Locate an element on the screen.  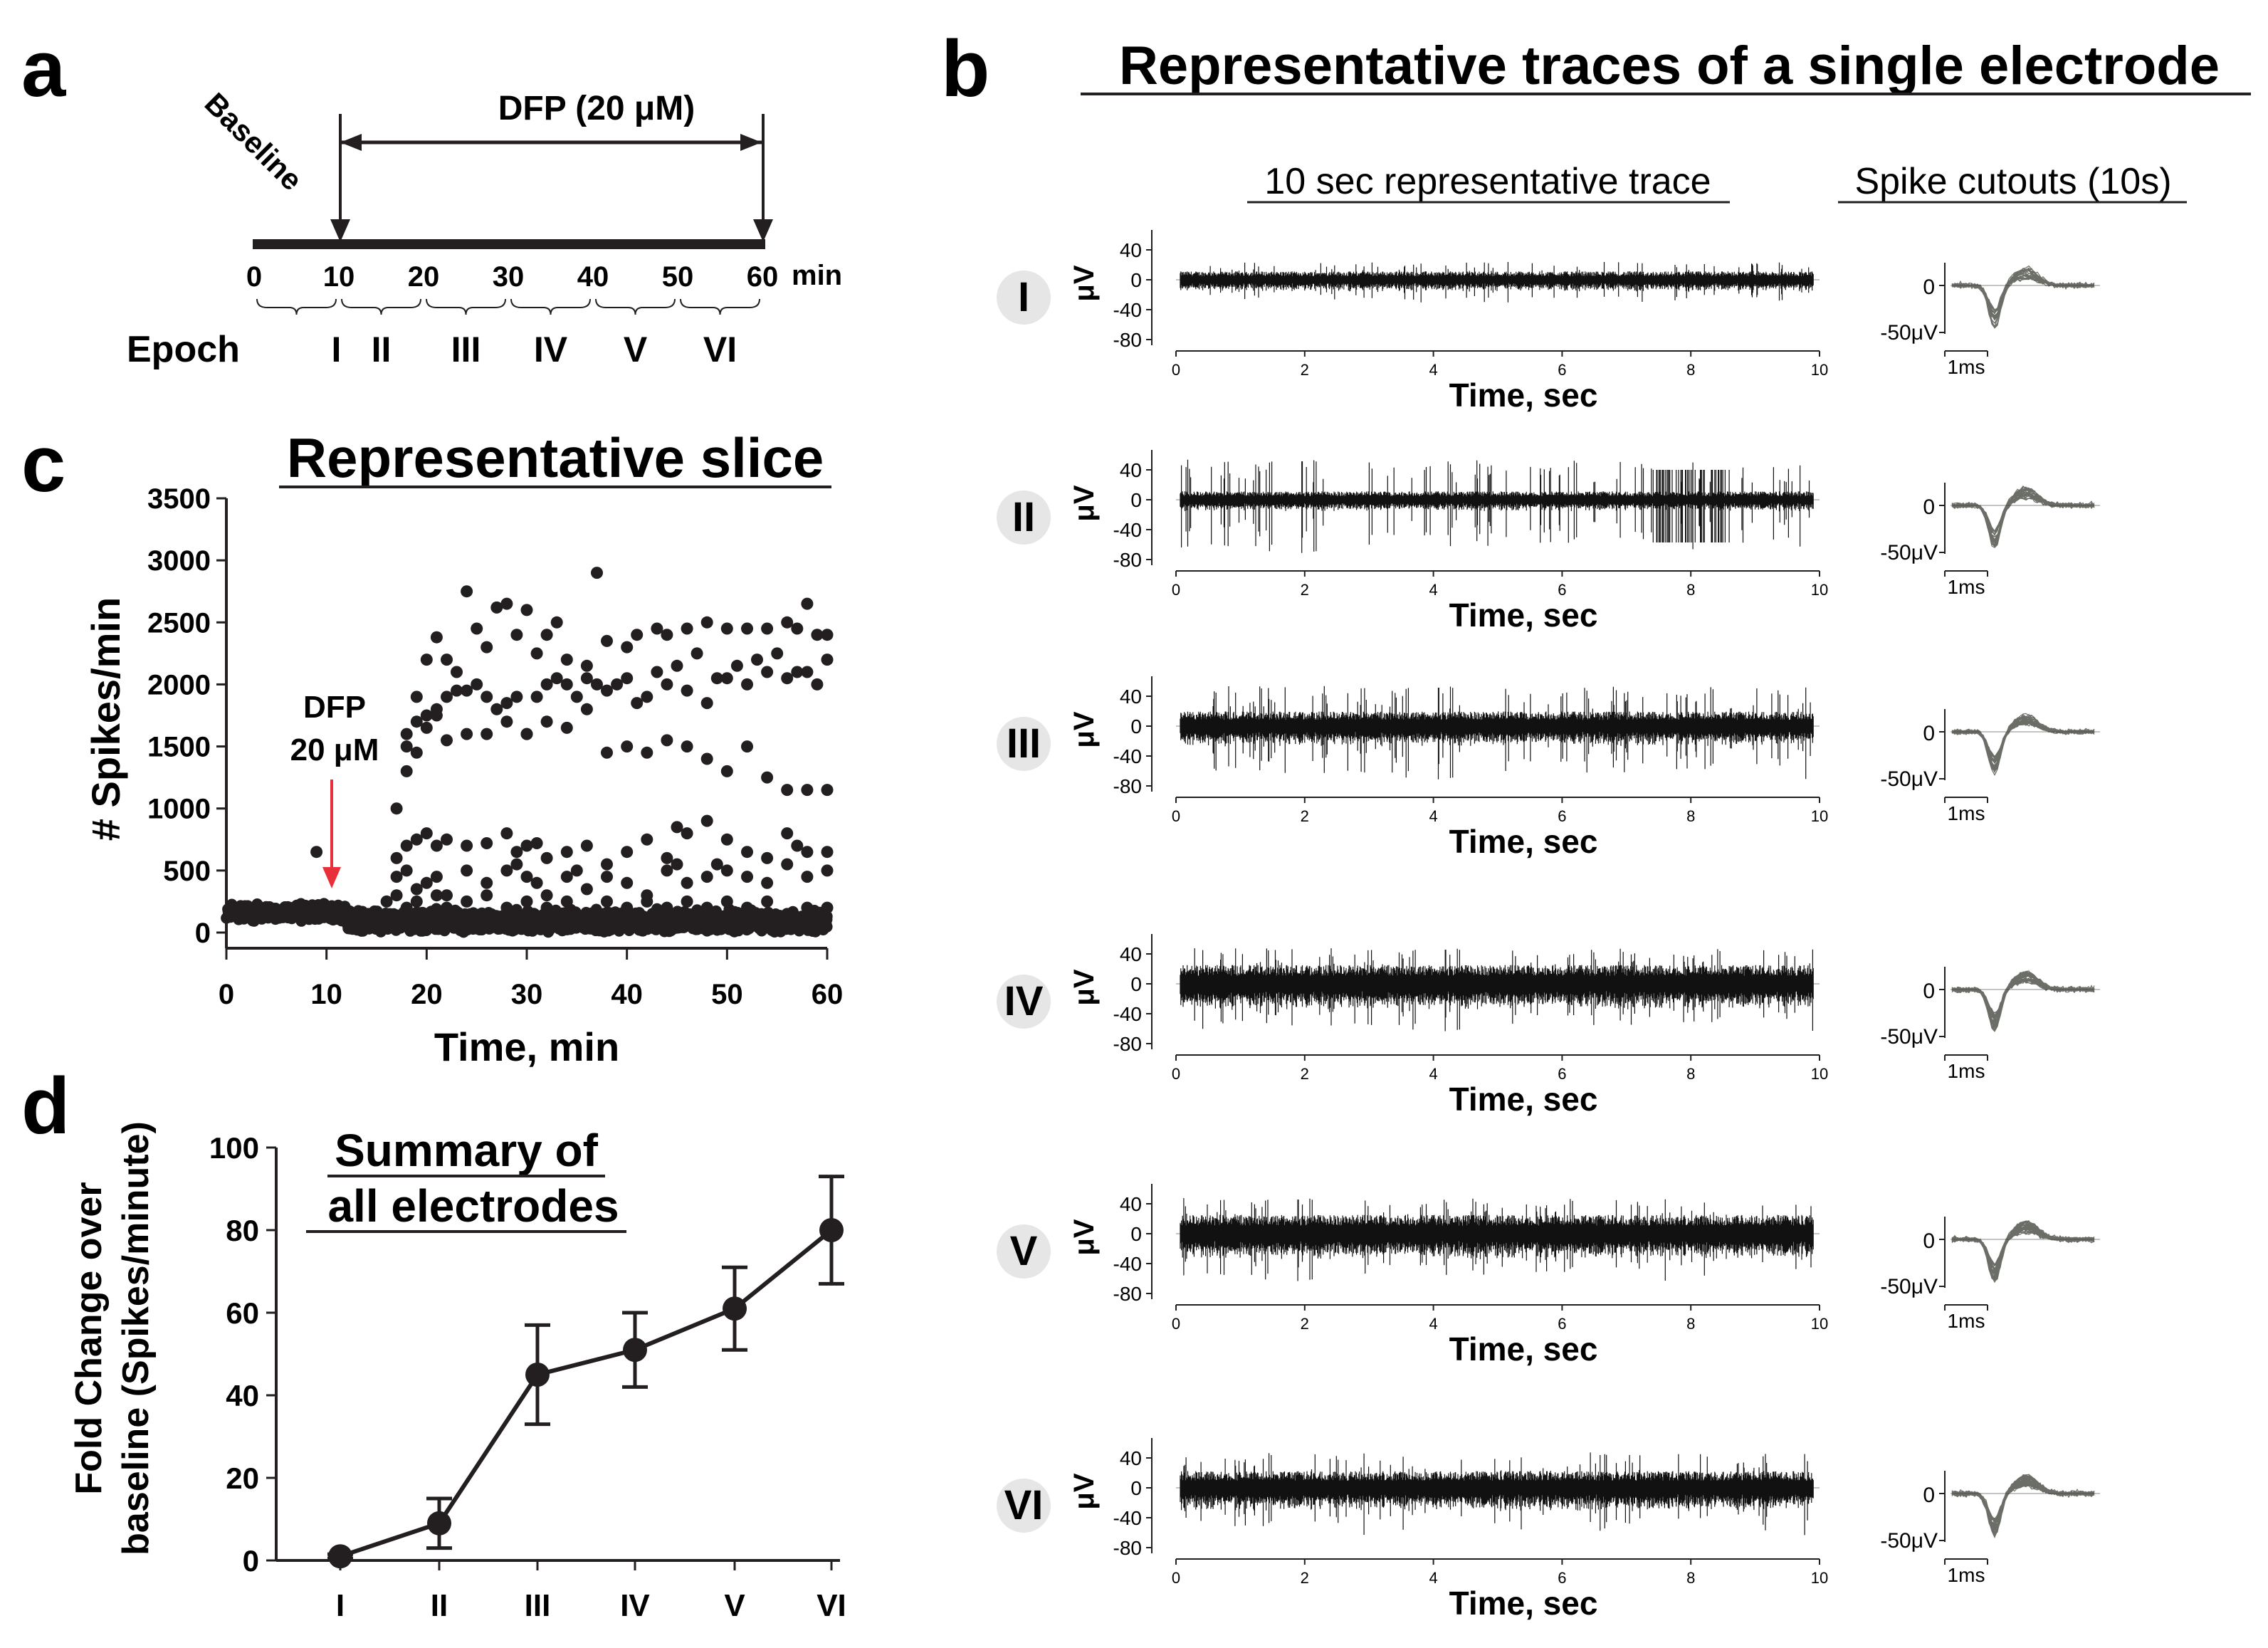
summary-y-label-line1: Fold Change over is located at coordinates (89, 1338).